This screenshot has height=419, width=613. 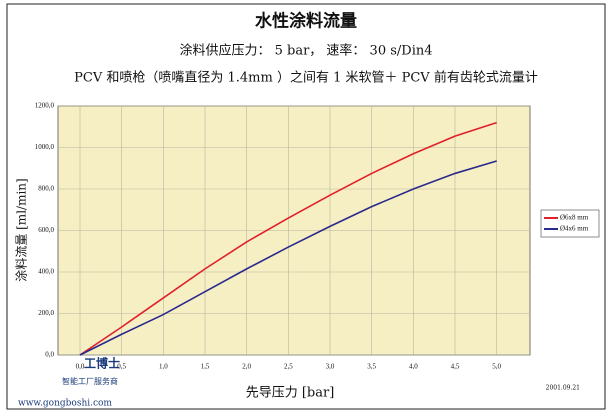 What do you see at coordinates (21, 229) in the screenshot?
I see `y-axis-label: 涂料流量 [ml/min]` at bounding box center [21, 229].